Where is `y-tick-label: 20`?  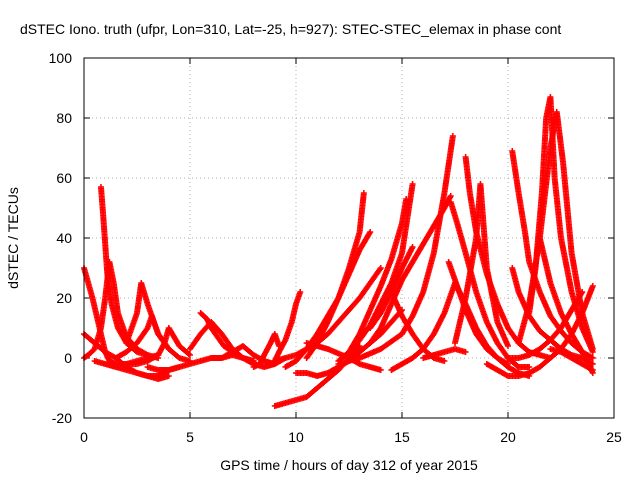 y-tick-label: 20 is located at coordinates (64, 298).